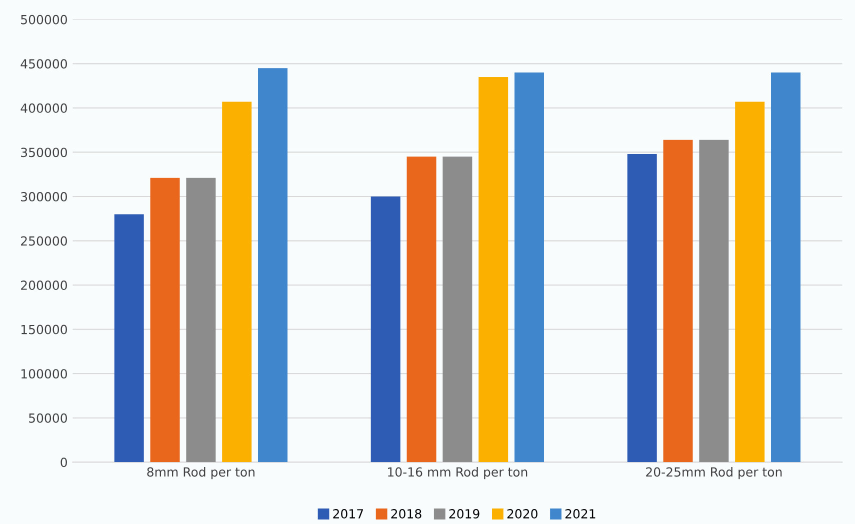  What do you see at coordinates (44, 241) in the screenshot?
I see `y-tick-label: 250000` at bounding box center [44, 241].